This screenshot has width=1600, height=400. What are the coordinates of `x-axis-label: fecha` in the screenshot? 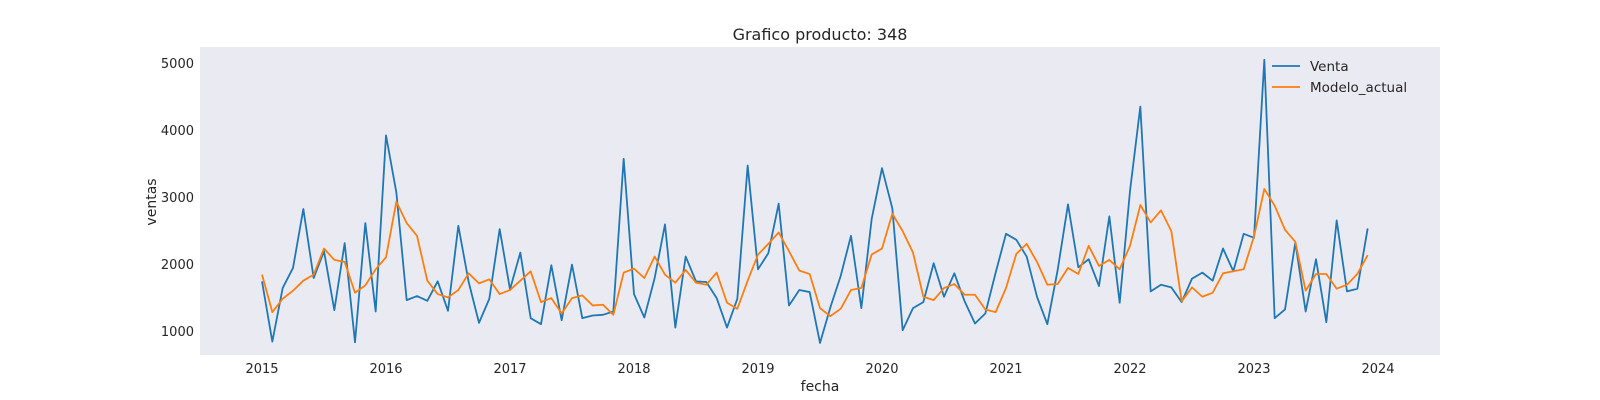 It's located at (820, 387).